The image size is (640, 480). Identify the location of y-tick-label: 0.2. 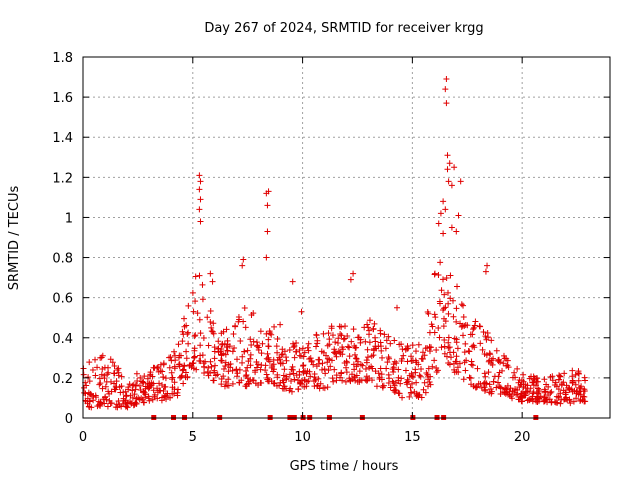
(62, 379).